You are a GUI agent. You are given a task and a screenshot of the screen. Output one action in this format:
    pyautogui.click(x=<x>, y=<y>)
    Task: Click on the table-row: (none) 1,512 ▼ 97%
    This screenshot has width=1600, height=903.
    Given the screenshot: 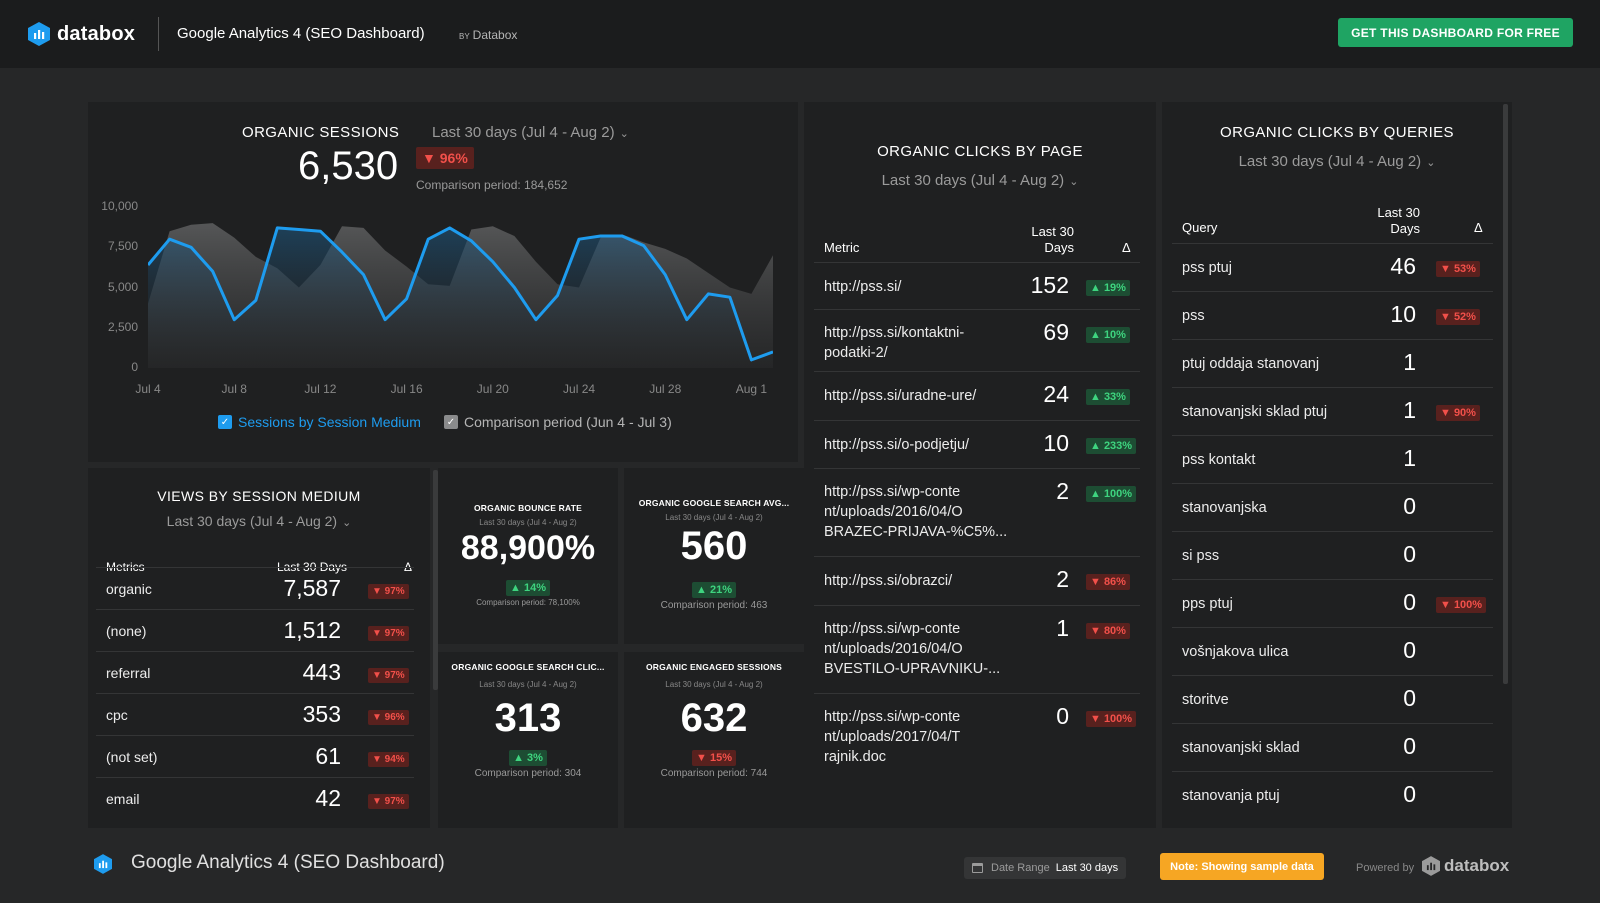 What is the action you would take?
    pyautogui.click(x=255, y=630)
    